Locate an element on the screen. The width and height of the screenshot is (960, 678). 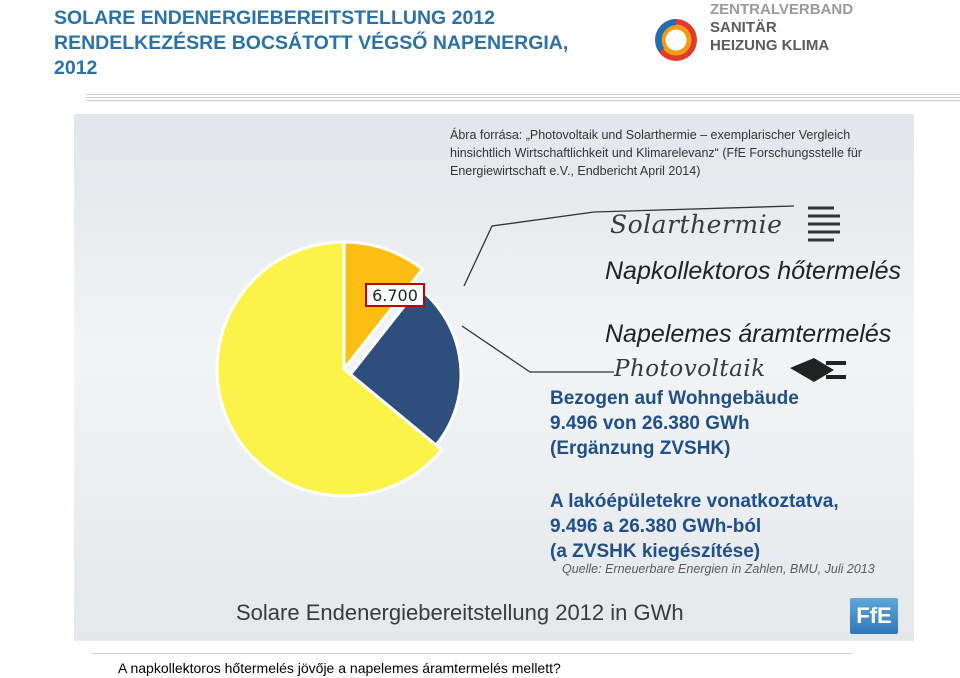
bezogen-line: Bezogen auf Wohngebäude is located at coordinates (674, 398).